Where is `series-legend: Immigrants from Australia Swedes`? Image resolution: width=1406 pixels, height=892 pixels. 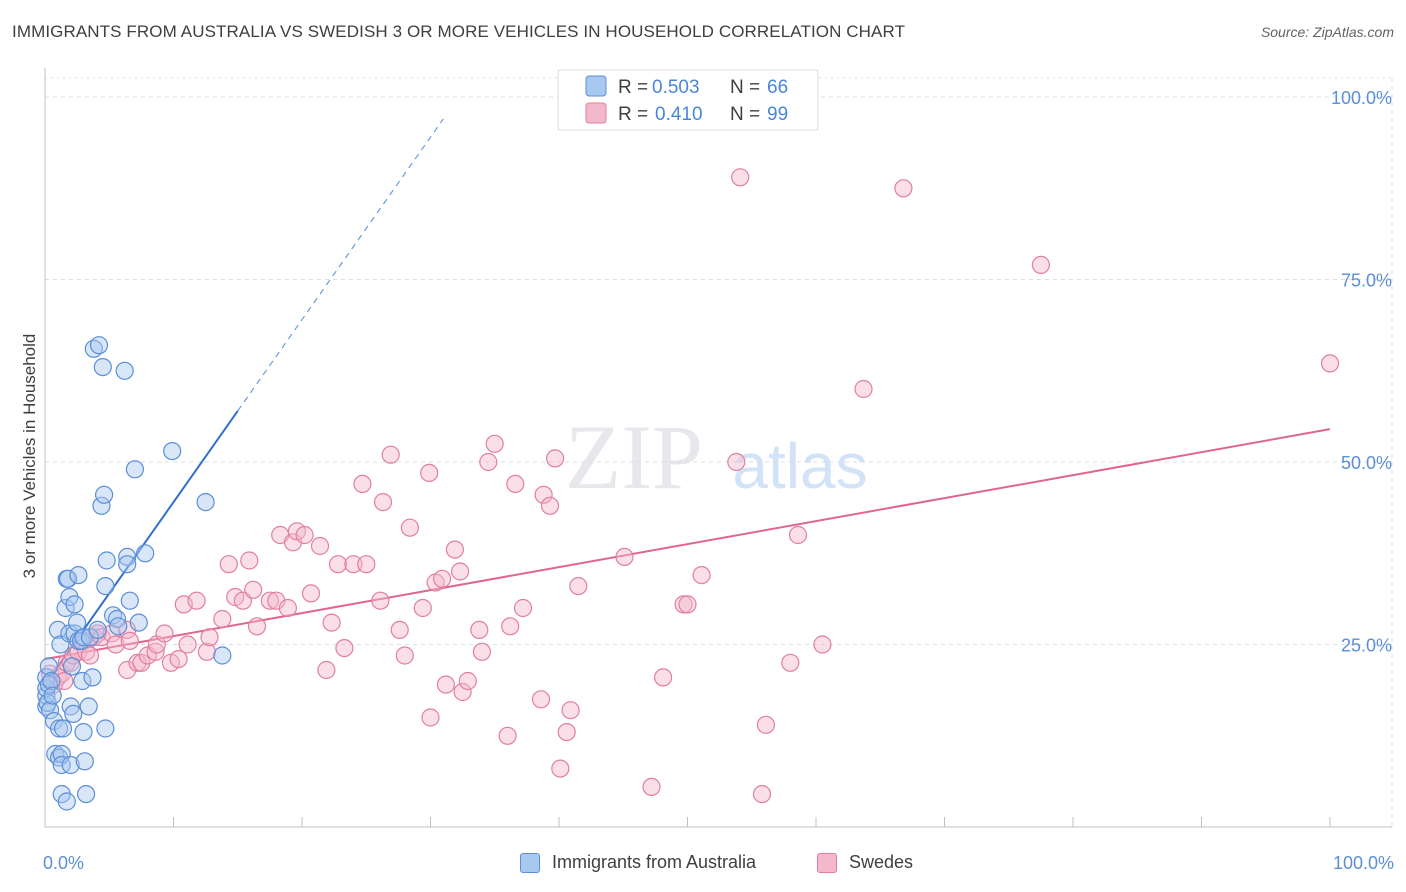
series-legend: Immigrants from Australia Swedes is located at coordinates (703, 865).